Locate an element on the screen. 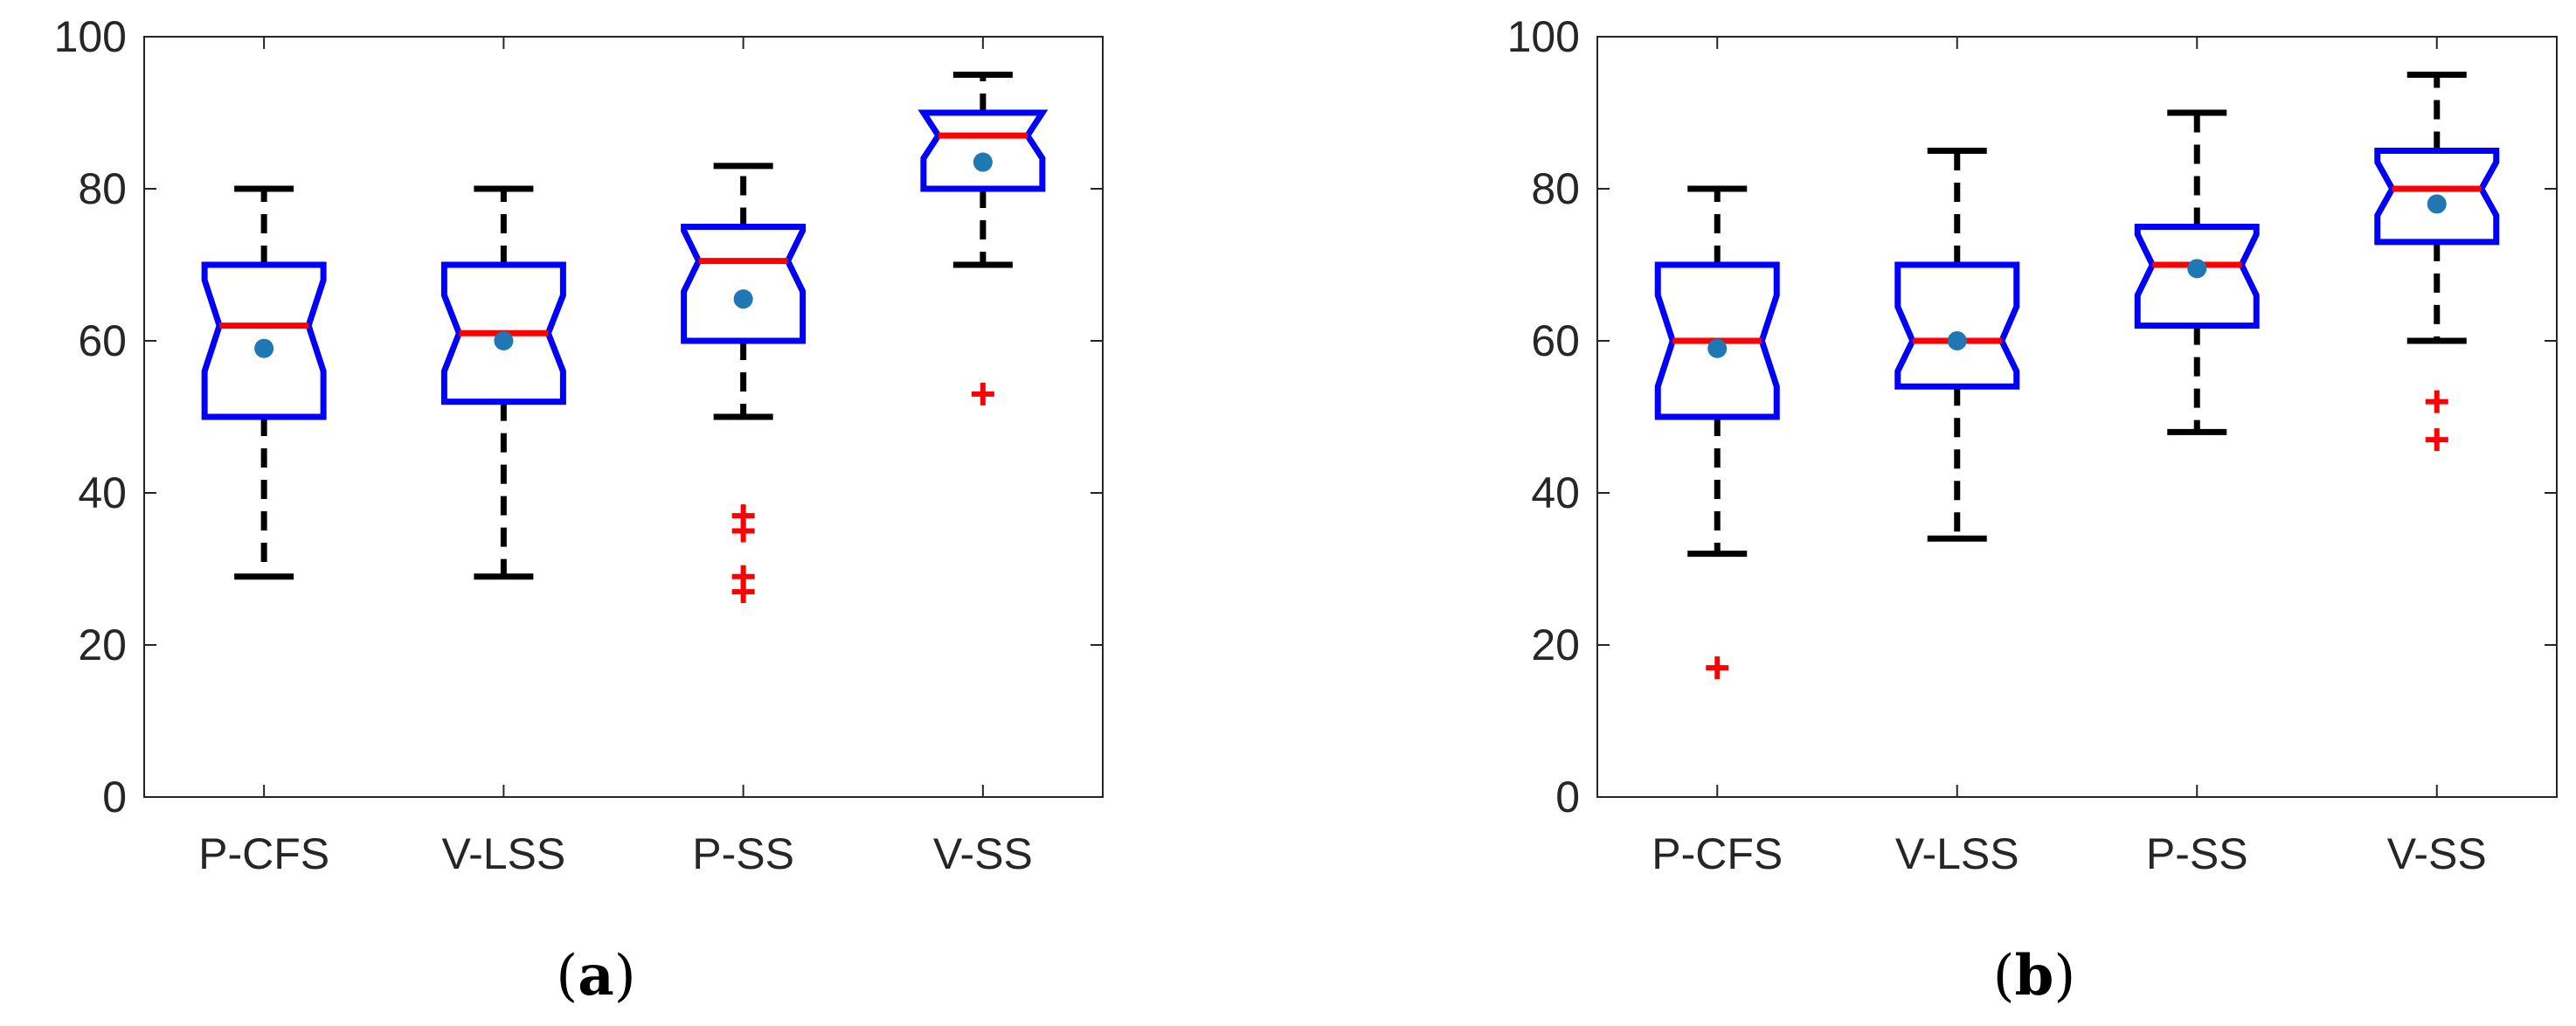  panel-letter: b is located at coordinates (2034, 976).